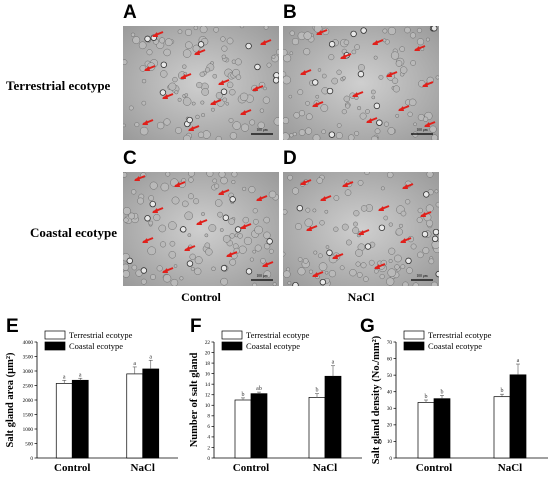  What do you see at coordinates (208, 427) in the screenshot?
I see `y-tick-label: 6` at bounding box center [208, 427].